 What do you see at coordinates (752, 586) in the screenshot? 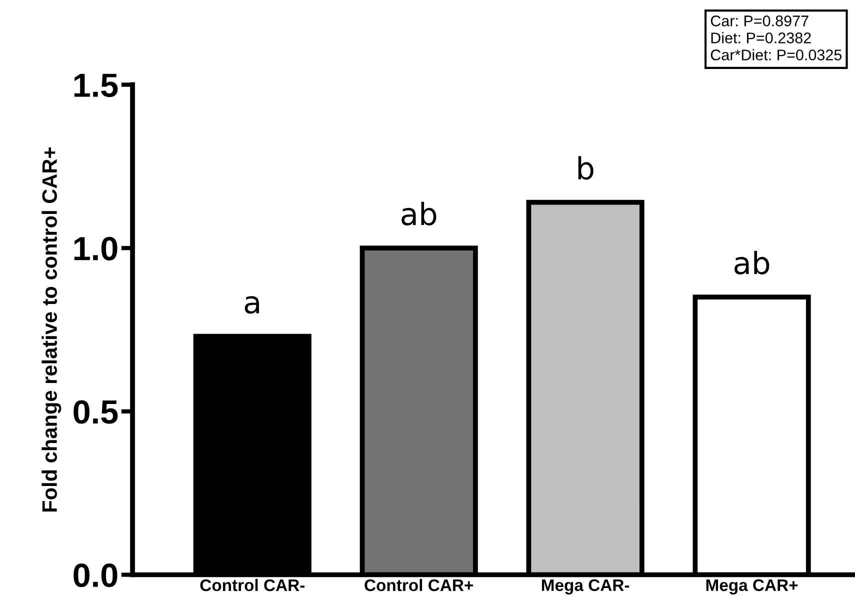
I see `x-tick-label: Mega CAR+` at bounding box center [752, 586].